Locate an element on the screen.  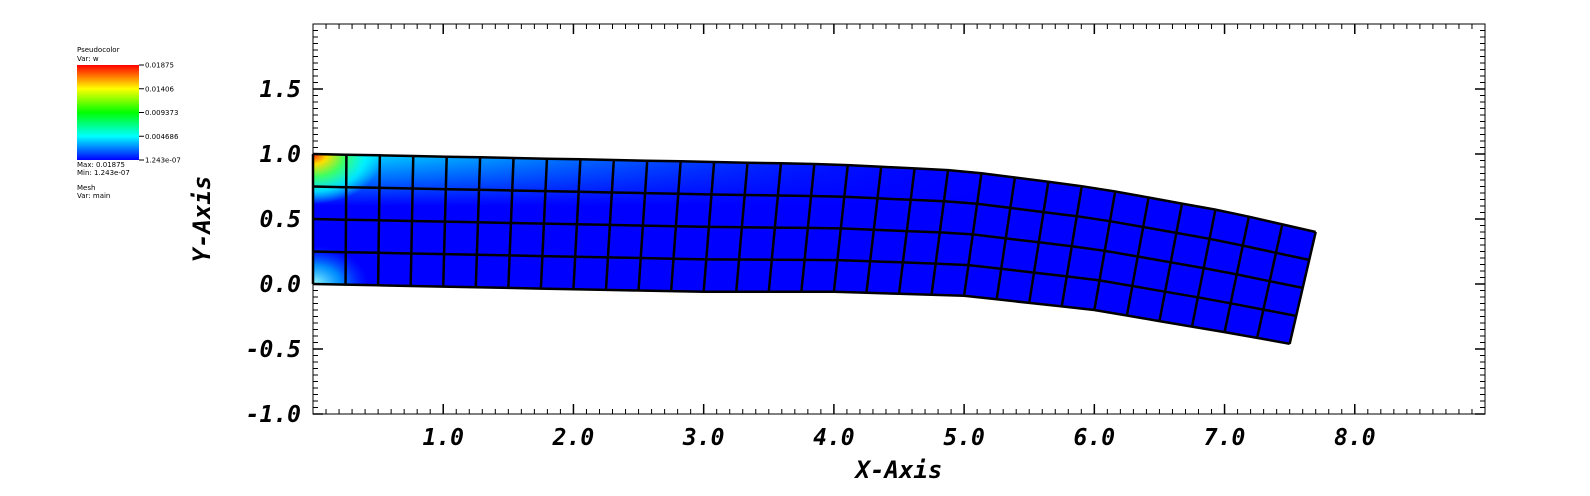
x-axis-title: X-Axis is located at coordinates (898, 470).